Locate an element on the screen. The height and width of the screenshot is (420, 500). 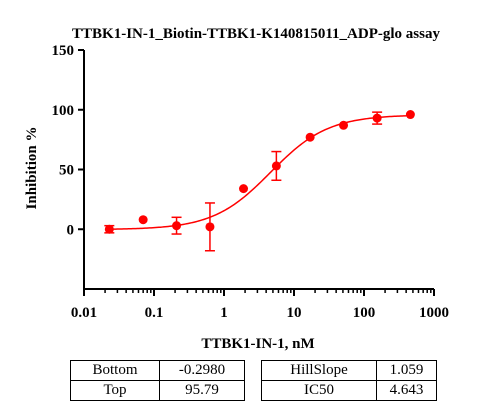
x-tick-label: 0.1 is located at coordinates (154, 313).